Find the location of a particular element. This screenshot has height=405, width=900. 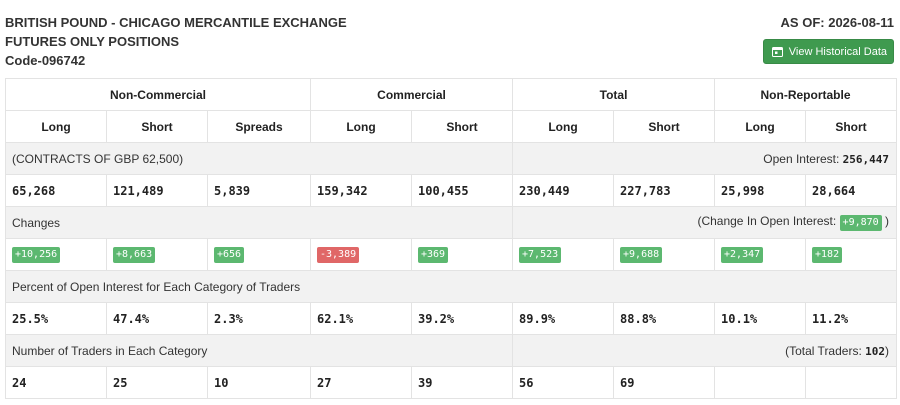

table-cell: 69 is located at coordinates (664, 382).